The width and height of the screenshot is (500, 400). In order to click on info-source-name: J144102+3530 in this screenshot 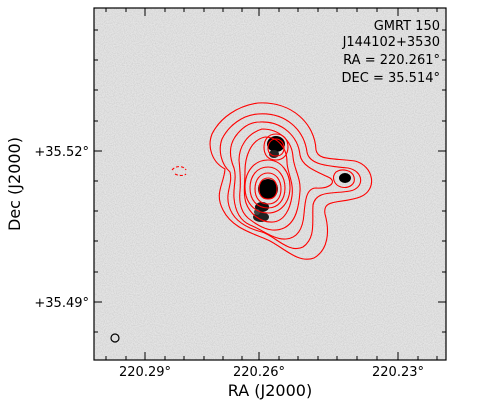, I will do `click(391, 42)`.